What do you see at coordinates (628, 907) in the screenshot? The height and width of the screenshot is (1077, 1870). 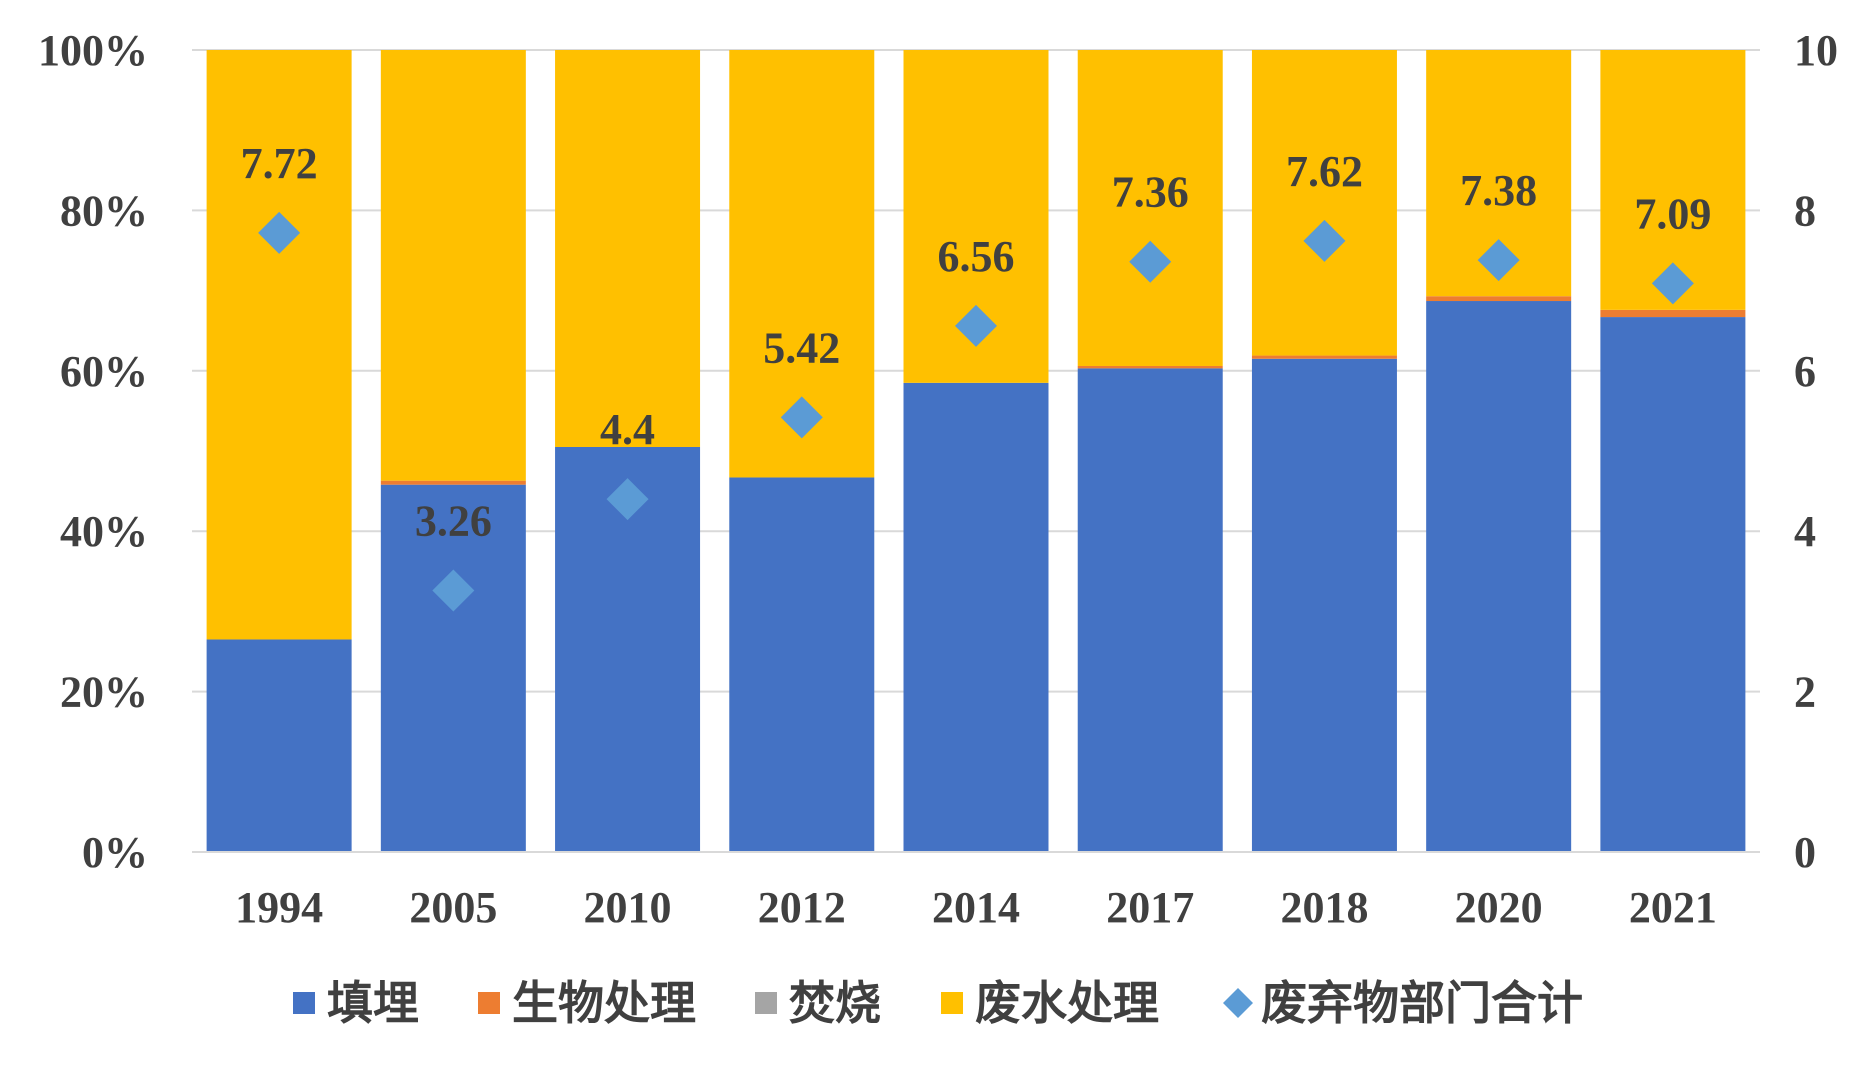 I see `x-tick-label: 2010` at bounding box center [628, 907].